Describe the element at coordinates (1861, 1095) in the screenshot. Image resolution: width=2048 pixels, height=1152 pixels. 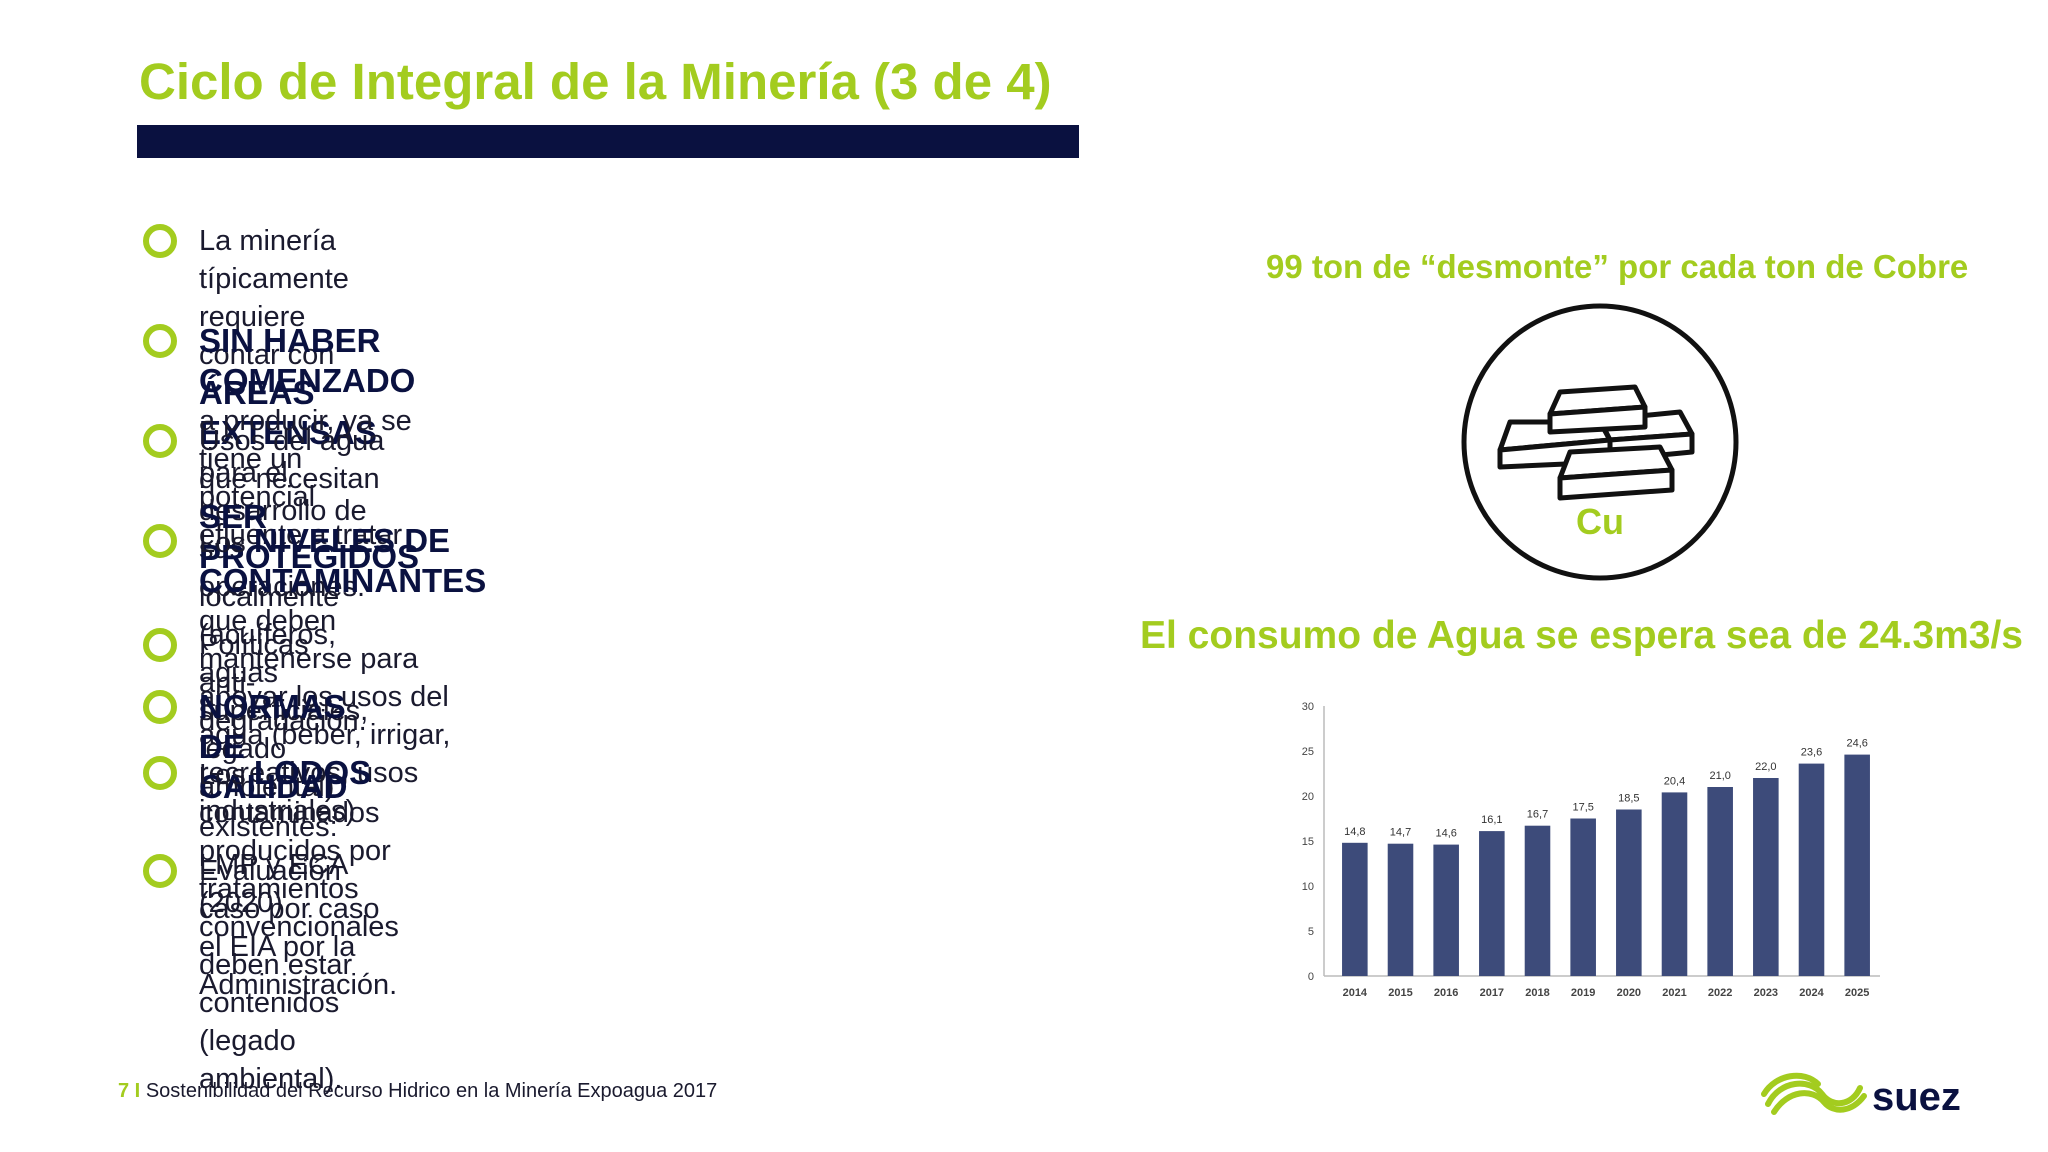
I see `suez-logo-icon: suez` at that location.